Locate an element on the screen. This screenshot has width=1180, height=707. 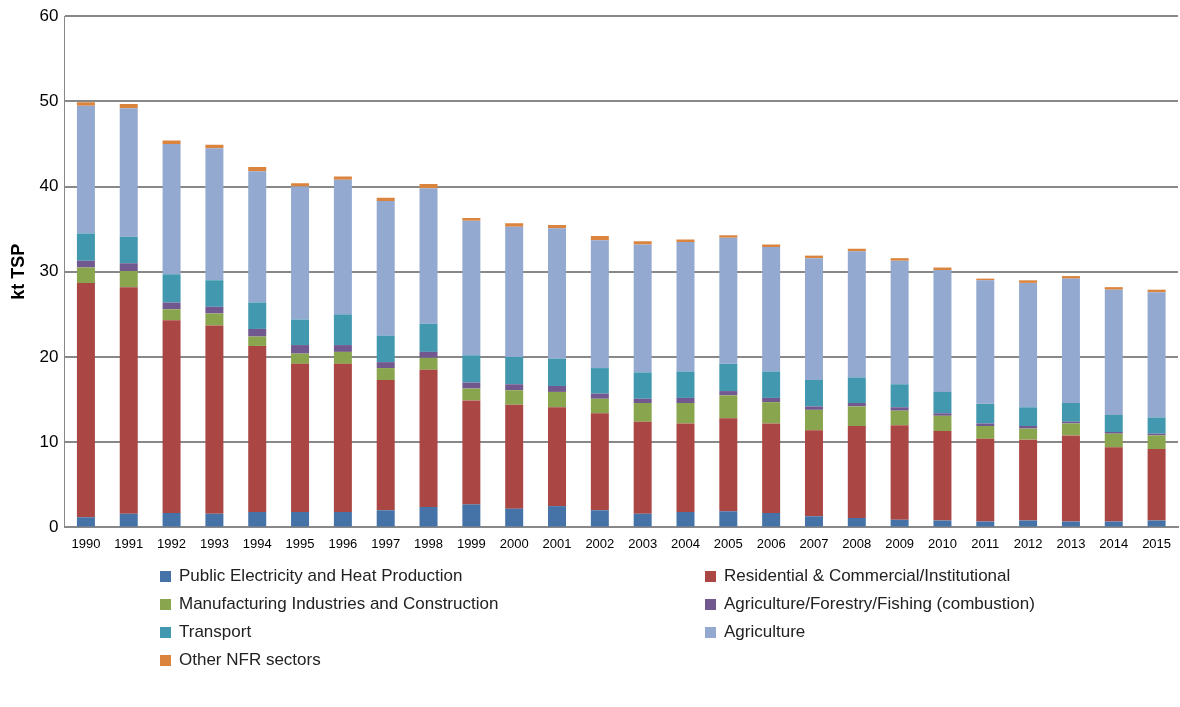
x-tick-label: 2005 is located at coordinates (728, 543).